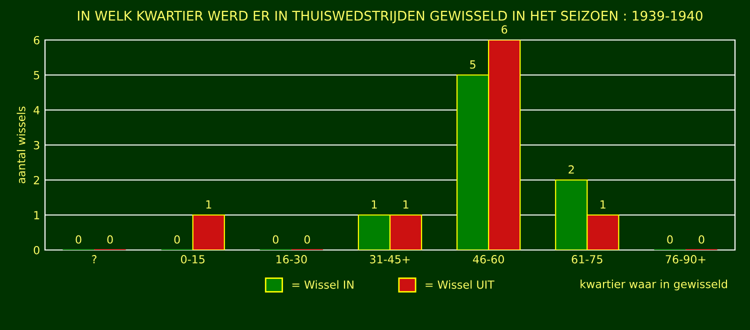 This screenshot has height=330, width=750. What do you see at coordinates (390, 17) in the screenshot?
I see `chart-title: IN WELK KWARTIER WERD ER IN THUISWEDSTRIJDEN GEWISSELD IN HET SEIZOEN : 1939-1940` at bounding box center [390, 17].